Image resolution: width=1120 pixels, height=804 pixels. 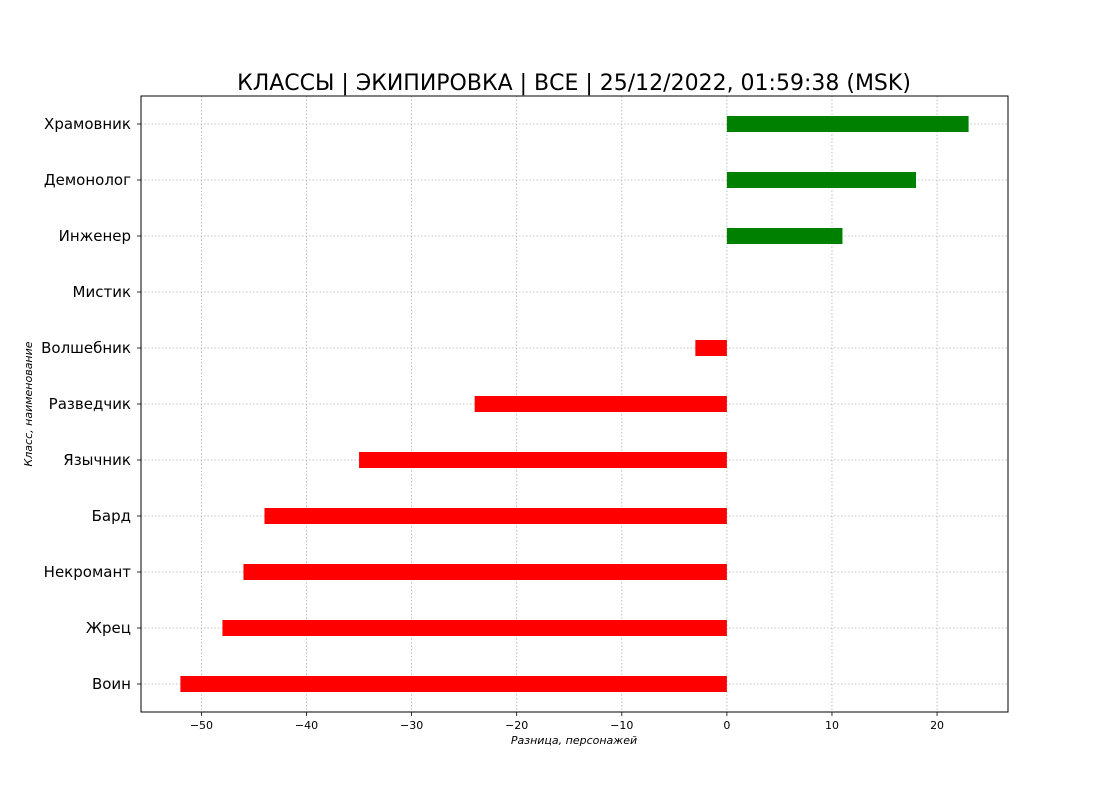 I want to click on x-tick-label: −50, so click(x=201, y=725).